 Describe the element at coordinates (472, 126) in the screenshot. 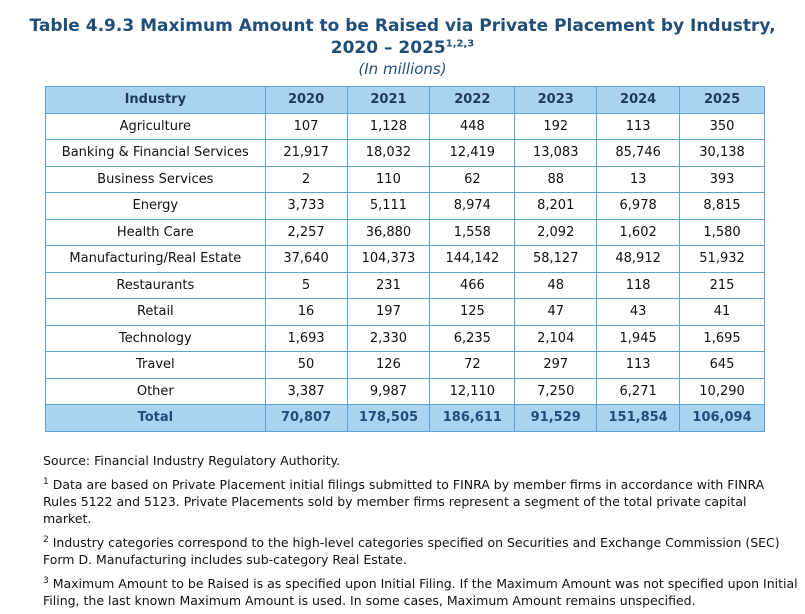

I see `cell: 448` at that location.